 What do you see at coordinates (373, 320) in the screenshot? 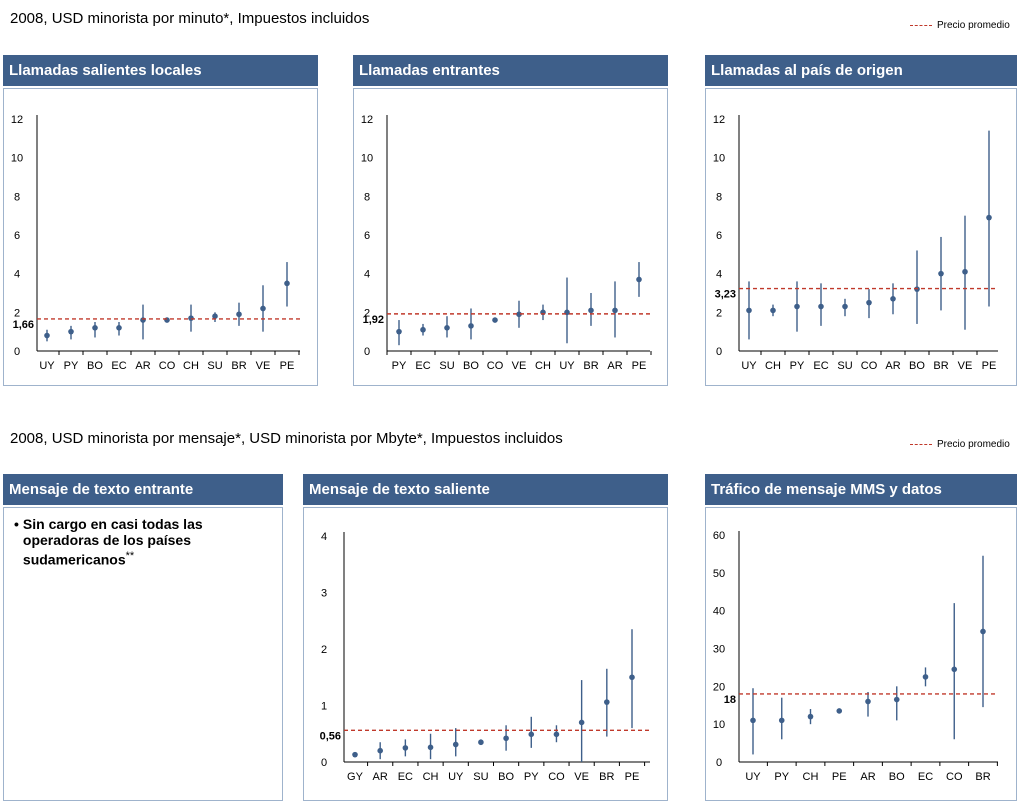
I see `average-label: 1,92` at bounding box center [373, 320].